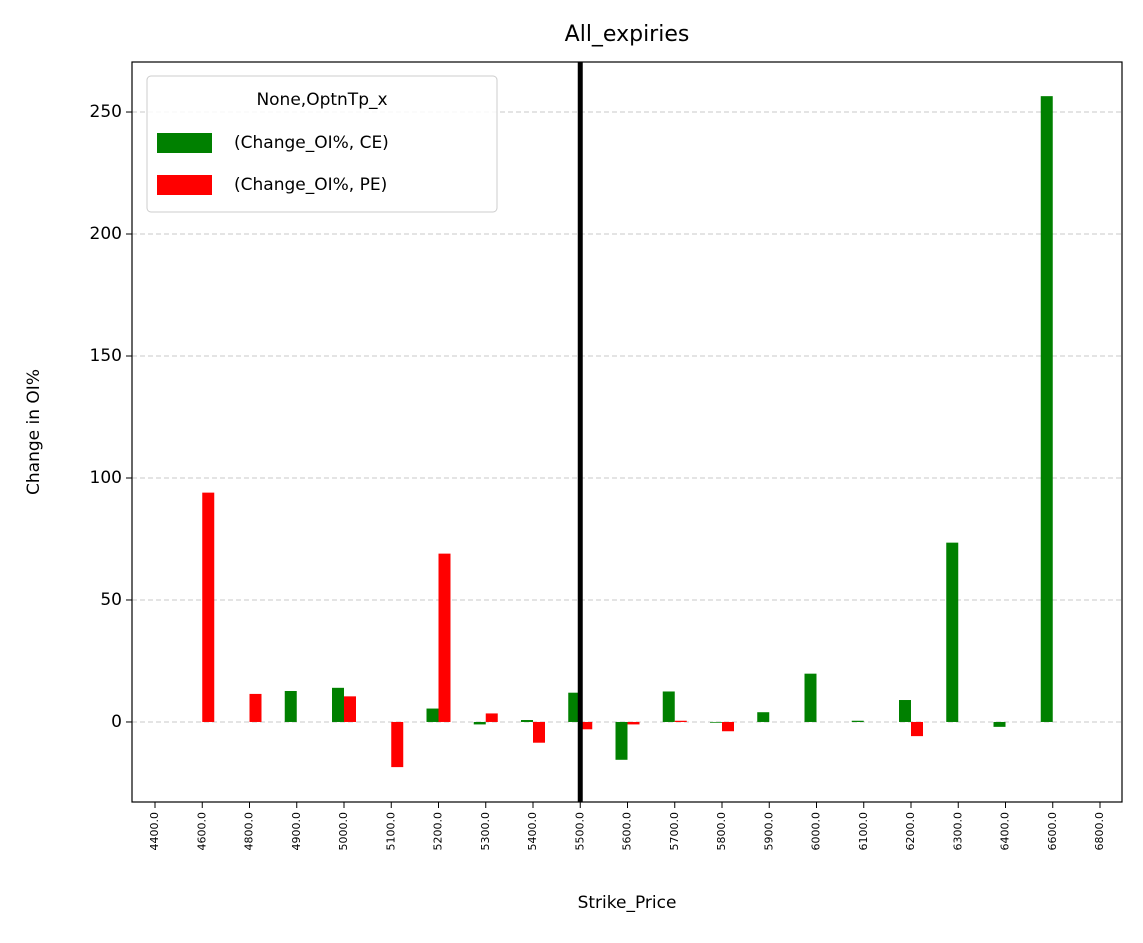 The height and width of the screenshot is (943, 1143). What do you see at coordinates (438, 831) in the screenshot?
I see `x-tick-label: 5200.0` at bounding box center [438, 831].